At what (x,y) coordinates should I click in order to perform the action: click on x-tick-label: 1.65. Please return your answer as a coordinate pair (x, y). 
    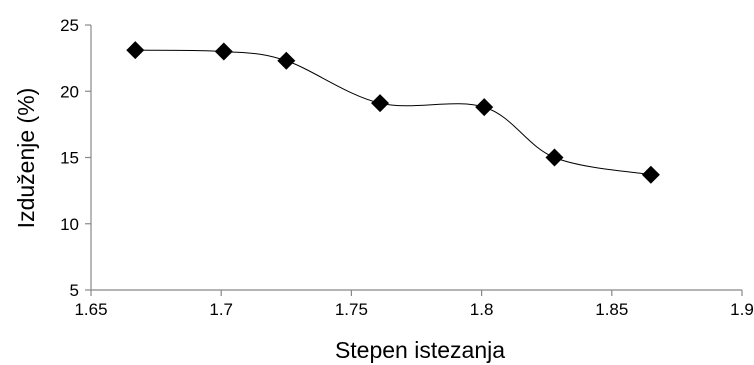
    Looking at the image, I should click on (90, 309).